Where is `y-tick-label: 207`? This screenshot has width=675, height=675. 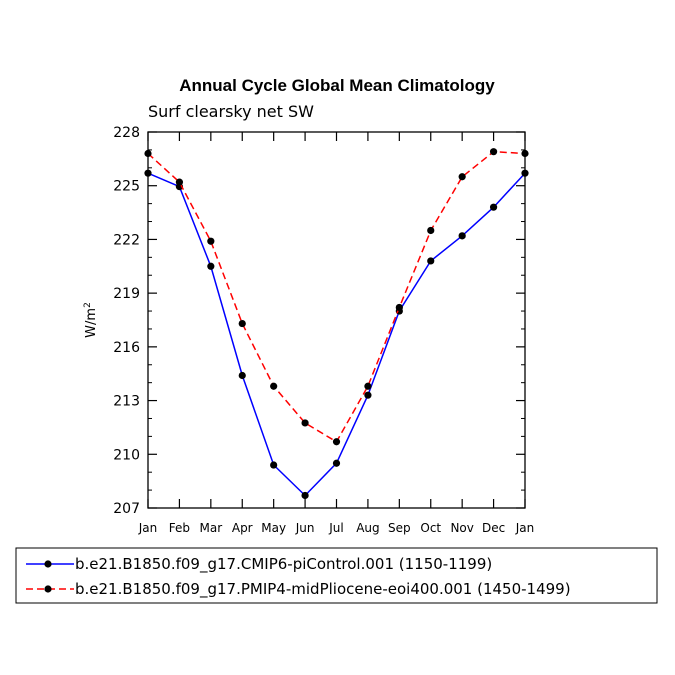 y-tick-label: 207 is located at coordinates (126, 509).